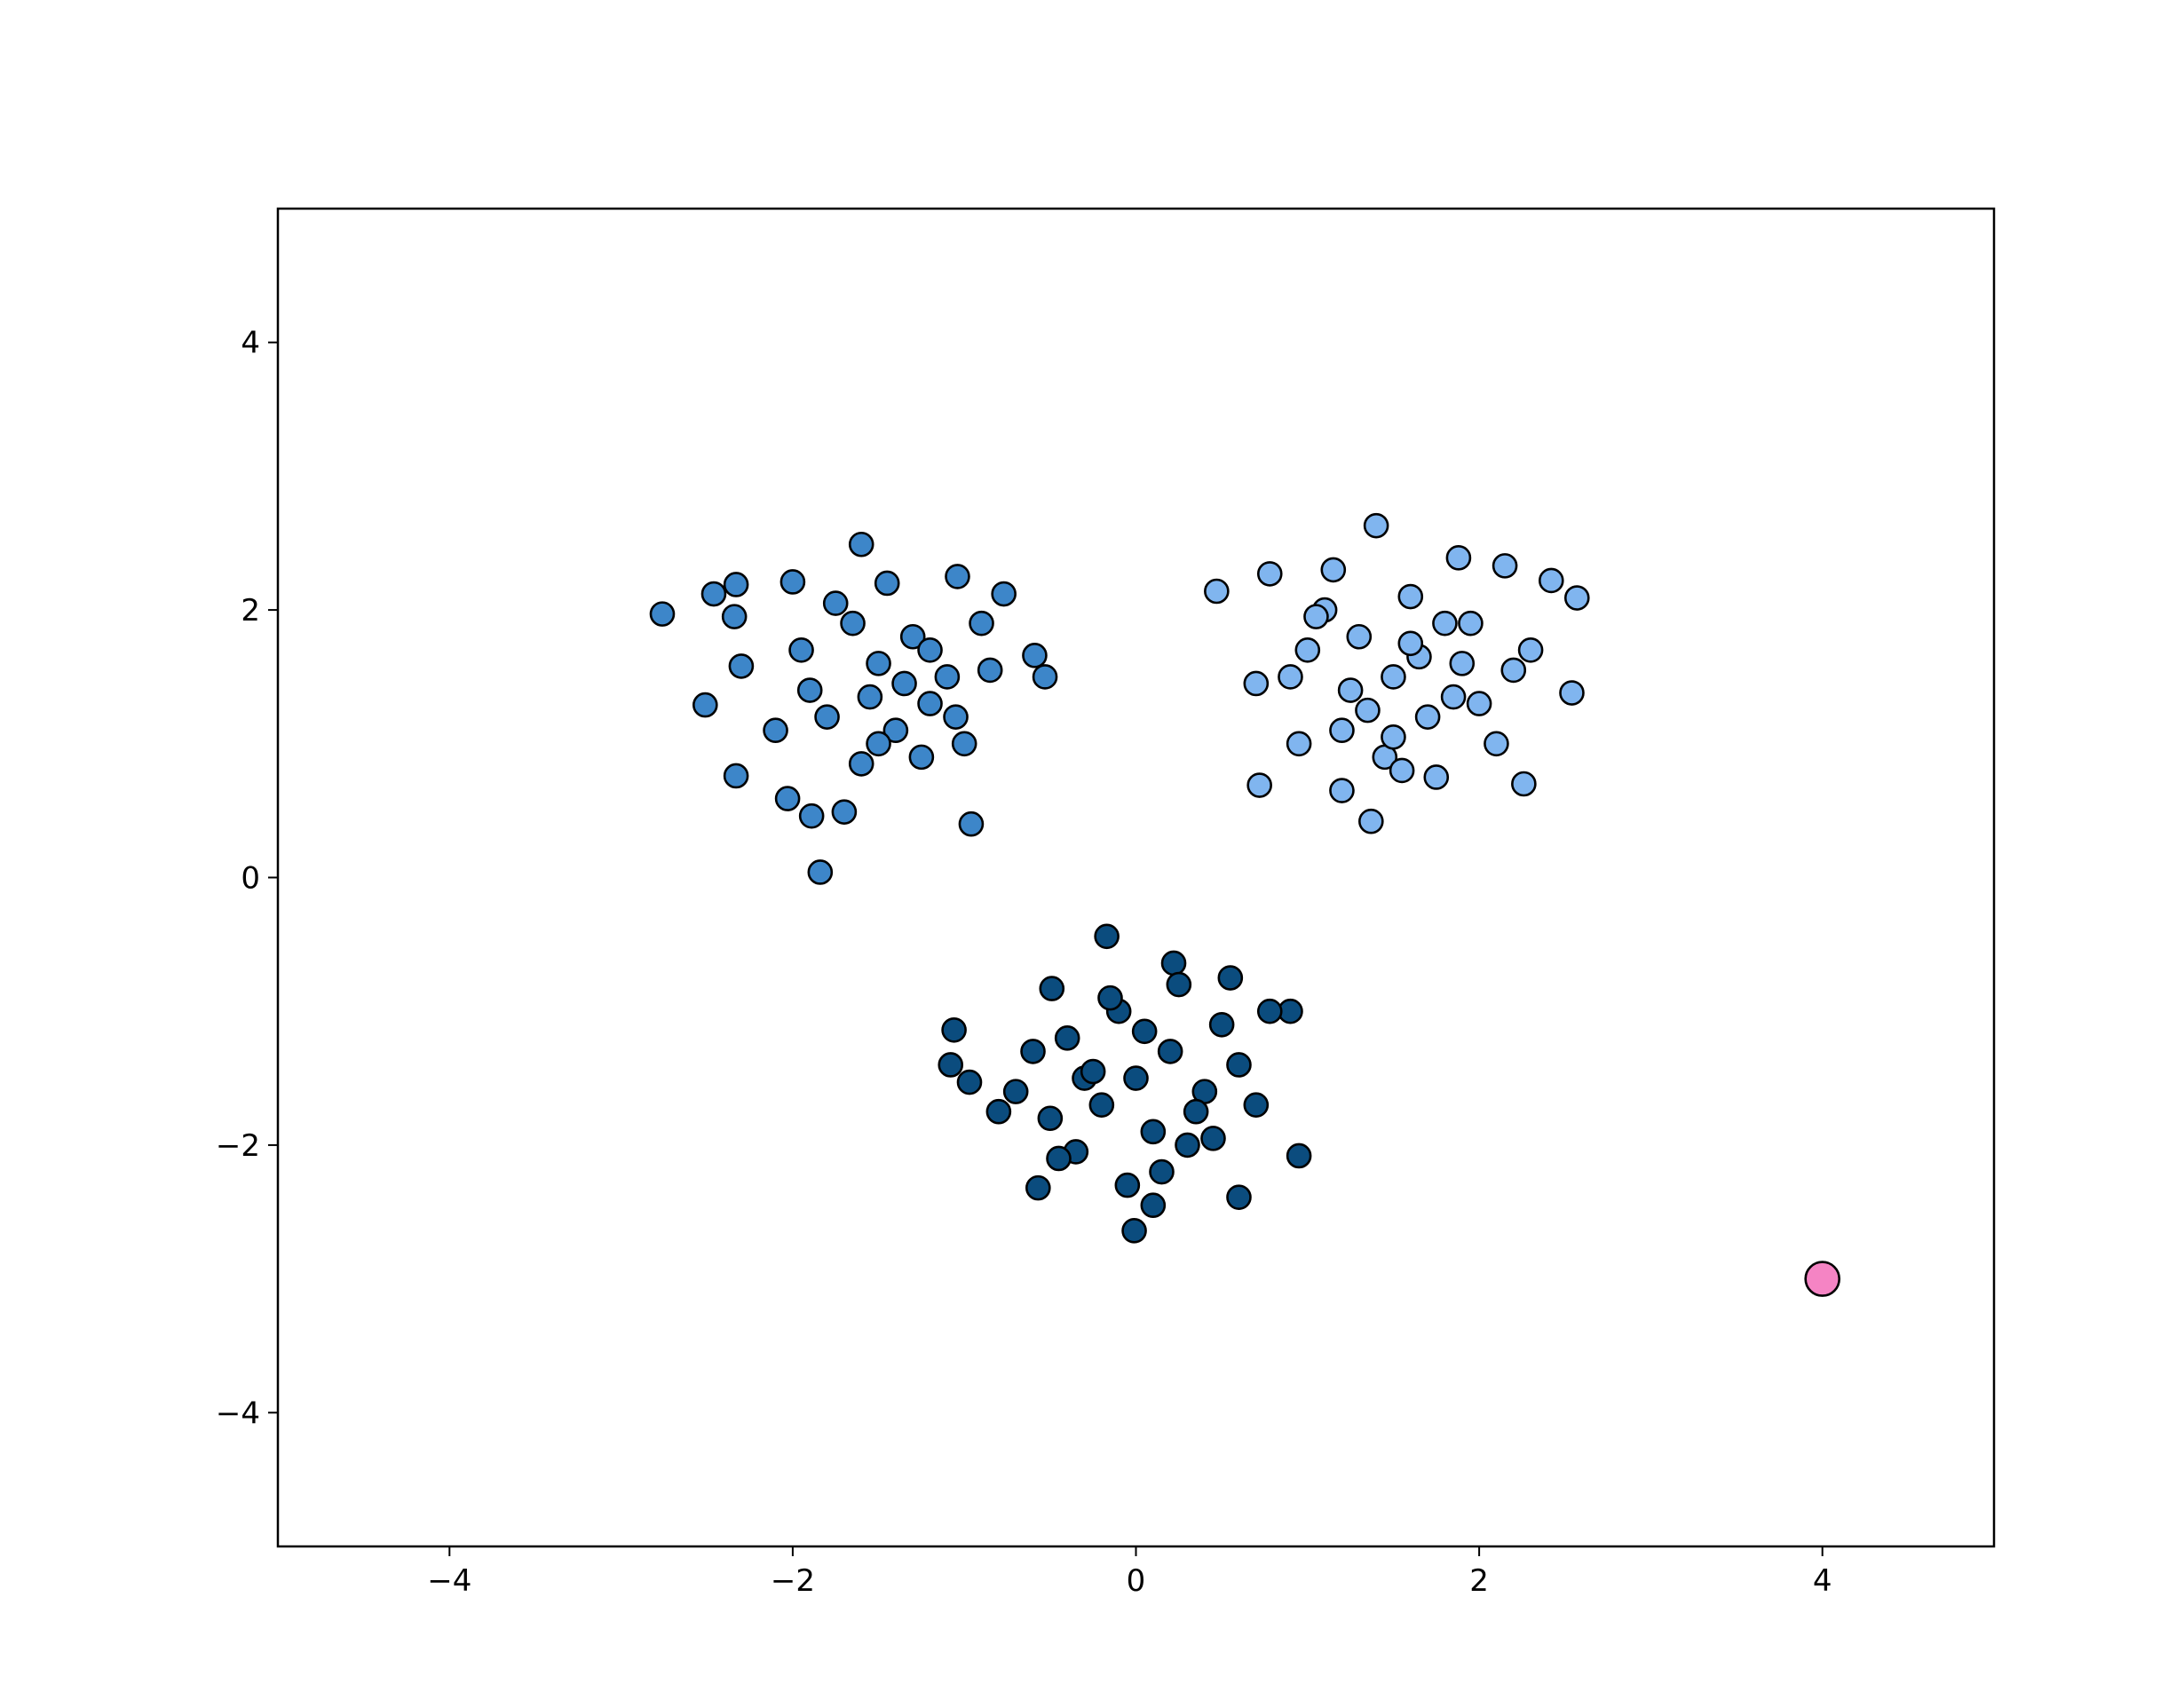 The image size is (2184, 1708). Describe the element at coordinates (250, 343) in the screenshot. I see `y-tick-label: 4` at that location.